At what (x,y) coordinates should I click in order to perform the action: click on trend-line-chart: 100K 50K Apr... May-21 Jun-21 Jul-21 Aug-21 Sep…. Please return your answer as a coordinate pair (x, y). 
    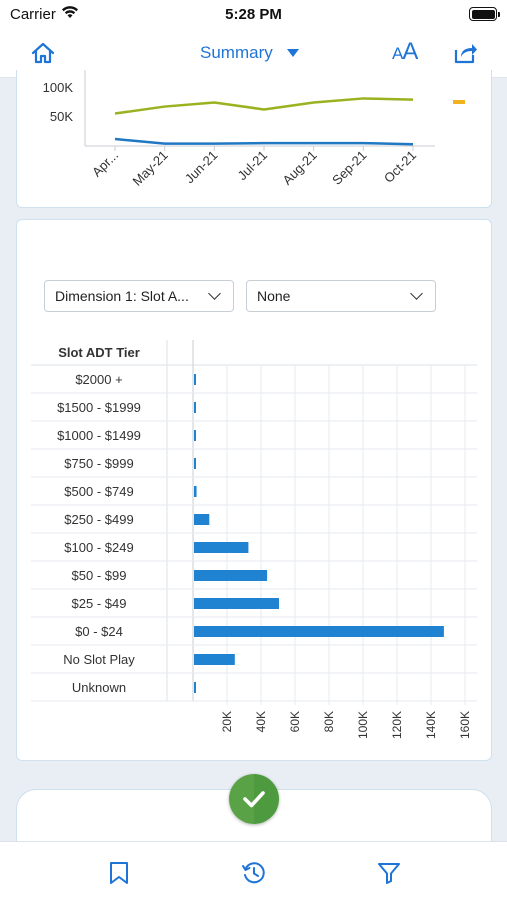
    Looking at the image, I should click on (254, 129).